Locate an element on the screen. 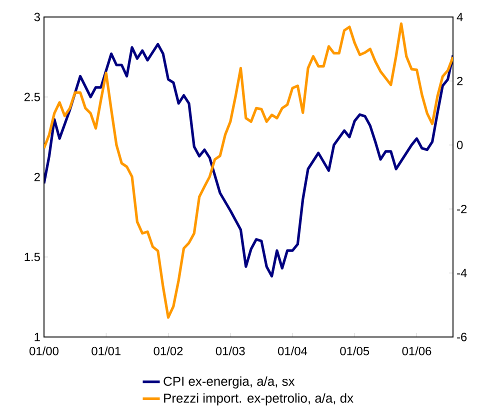 This screenshot has width=480, height=414. x-tick-label: 01/04 is located at coordinates (293, 351).